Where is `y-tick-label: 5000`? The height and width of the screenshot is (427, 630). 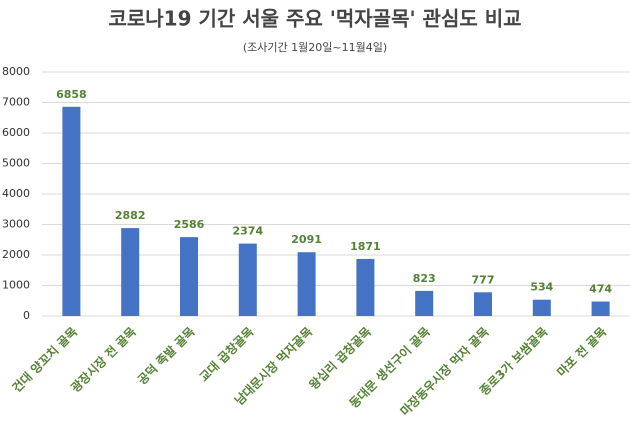 y-tick-label: 5000 is located at coordinates (16, 163).